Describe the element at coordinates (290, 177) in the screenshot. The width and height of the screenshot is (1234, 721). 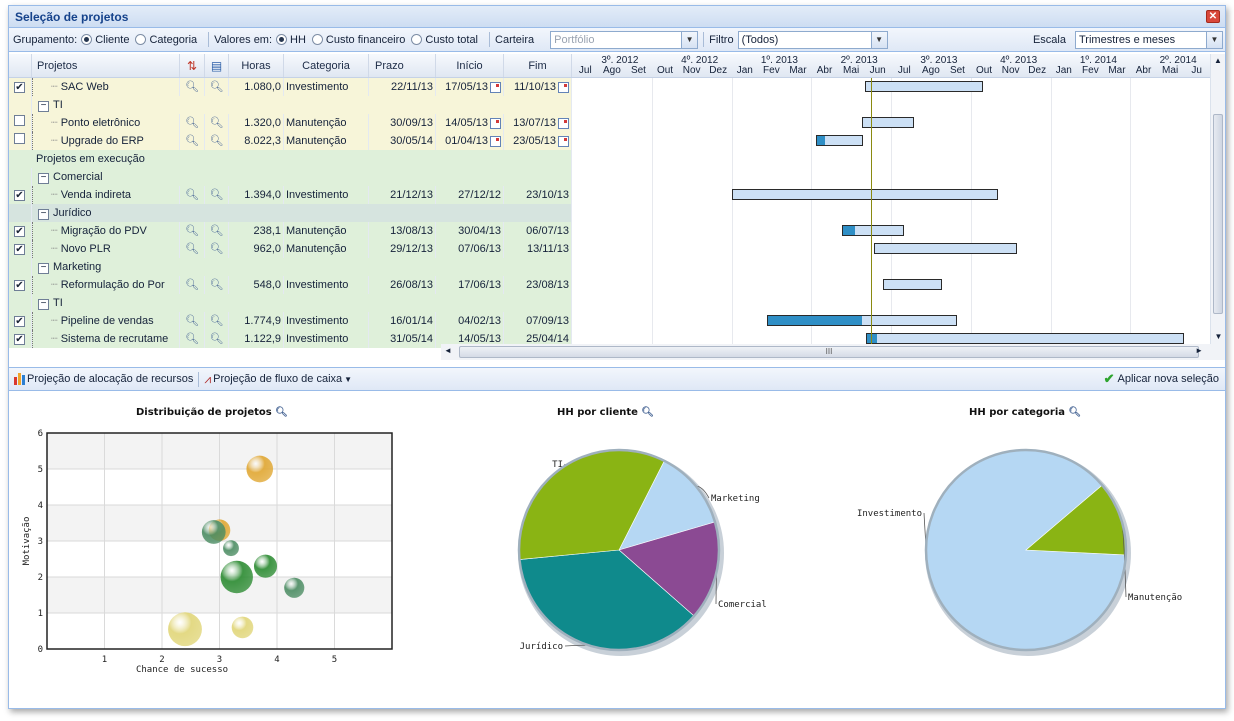
I see `group-row: − Comercial` at that location.